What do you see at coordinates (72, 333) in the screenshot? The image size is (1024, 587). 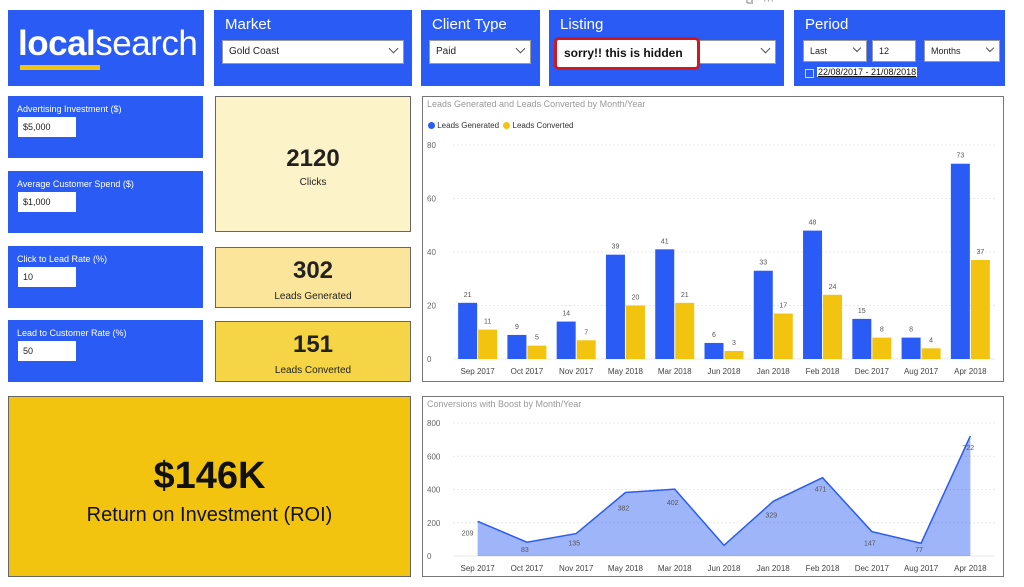 I see `param-label: Lead to Customer Rate (%)` at bounding box center [72, 333].